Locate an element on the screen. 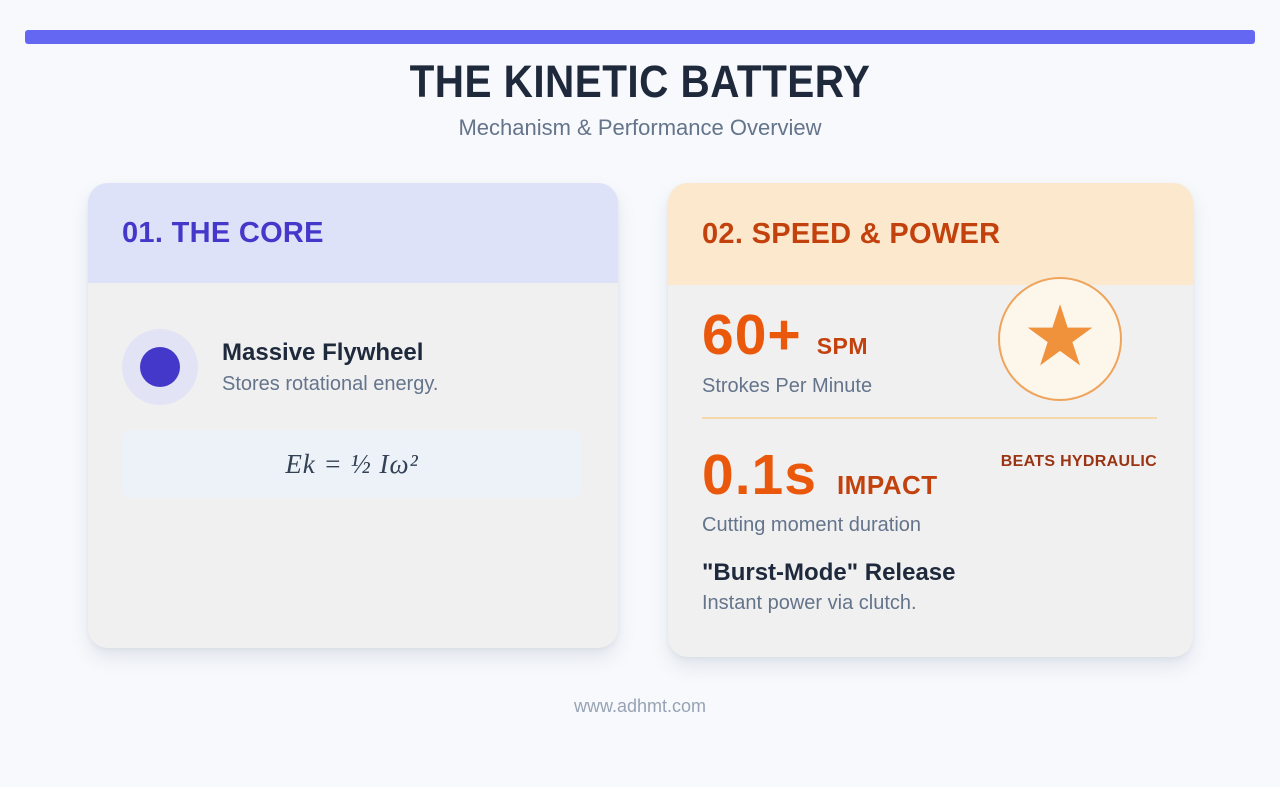  stat-divider is located at coordinates (929, 417).